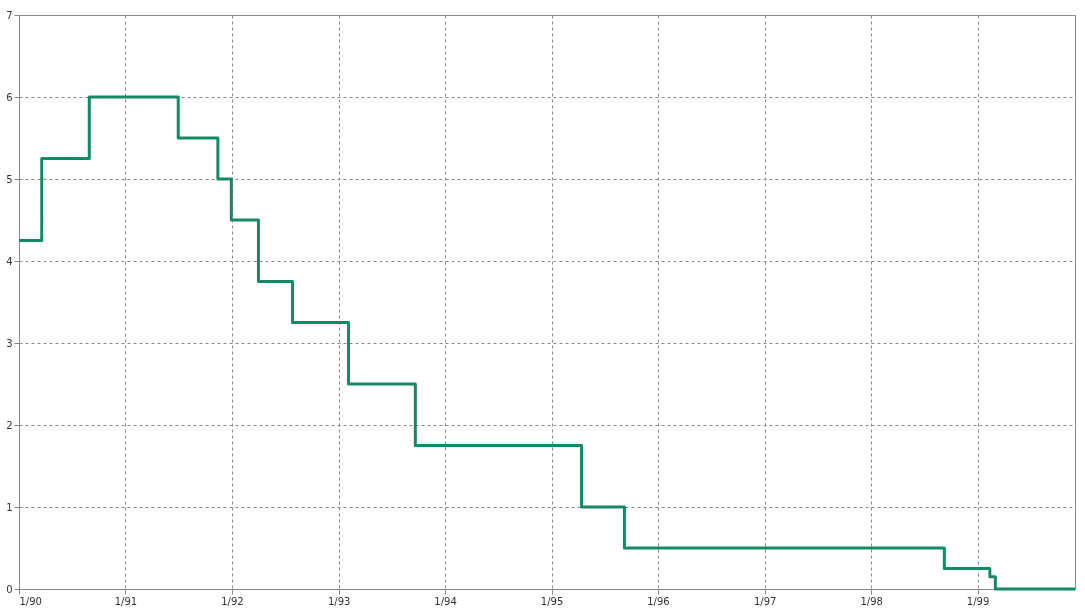 The image size is (1085, 611). What do you see at coordinates (30, 601) in the screenshot?
I see `x-tick-label: 1/90` at bounding box center [30, 601].